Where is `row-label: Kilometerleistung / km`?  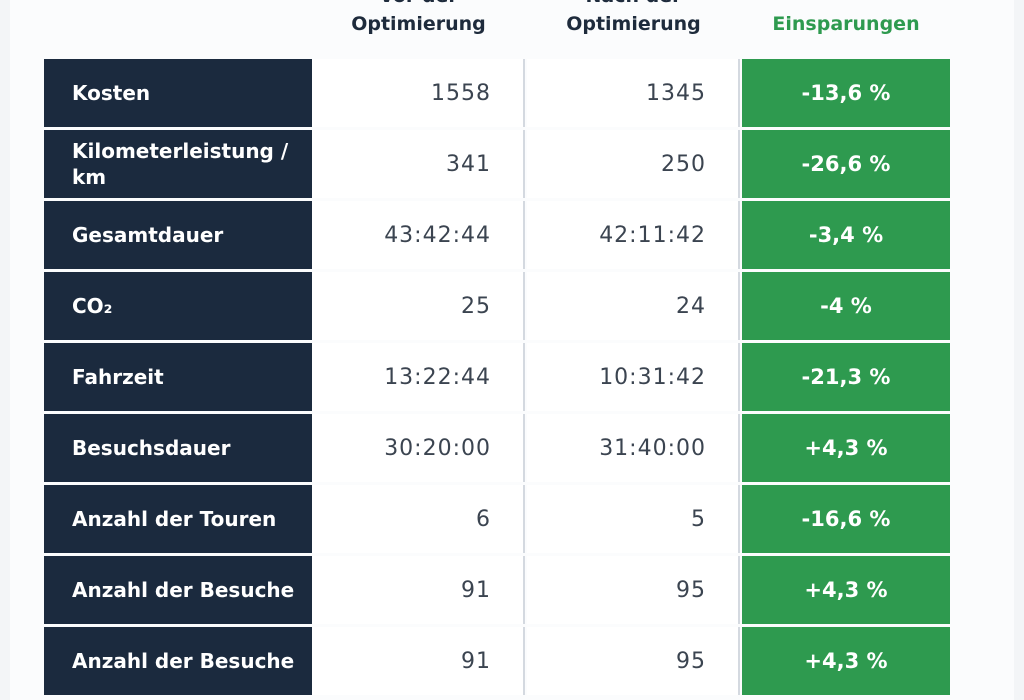 row-label: Kilometerleistung / km is located at coordinates (178, 164).